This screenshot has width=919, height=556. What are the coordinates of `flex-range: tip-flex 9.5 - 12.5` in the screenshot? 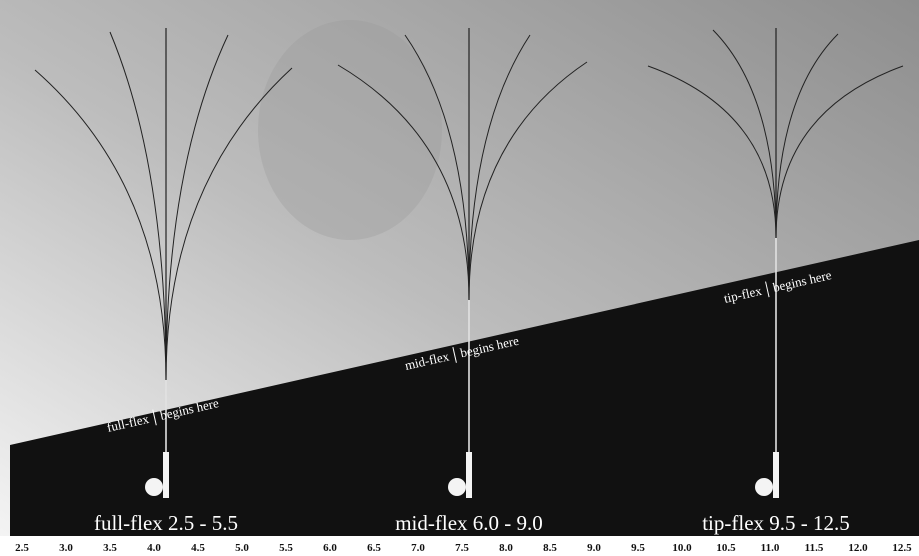 It's located at (776, 523).